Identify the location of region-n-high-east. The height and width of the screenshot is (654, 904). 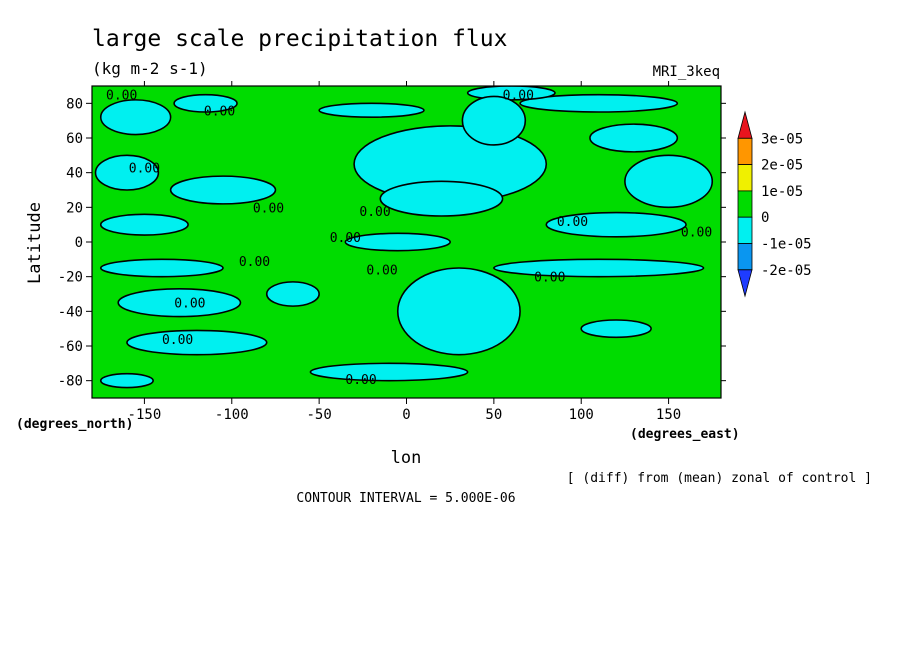
(599, 103).